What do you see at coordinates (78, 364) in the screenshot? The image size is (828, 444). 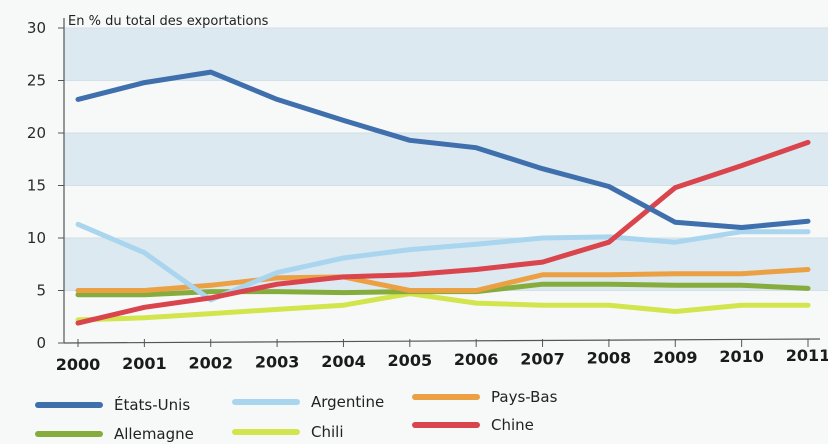 I see `x-tick-label: 2000` at bounding box center [78, 364].